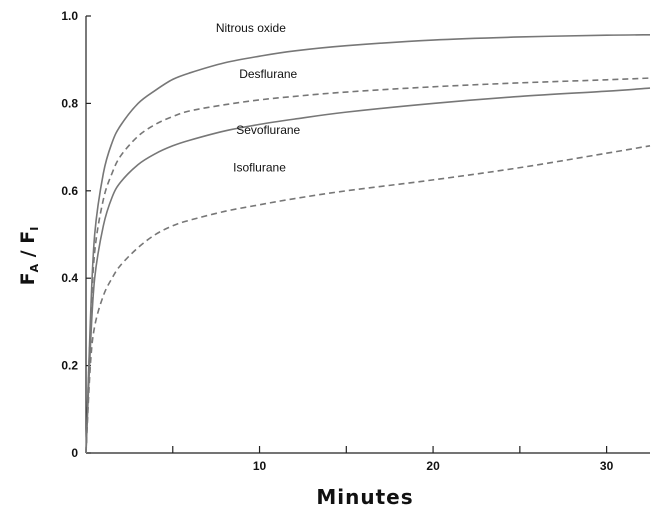 The width and height of the screenshot is (654, 510). Describe the element at coordinates (251, 28) in the screenshot. I see `series-label-nitrous-oxide: Nitrous oxide` at that location.